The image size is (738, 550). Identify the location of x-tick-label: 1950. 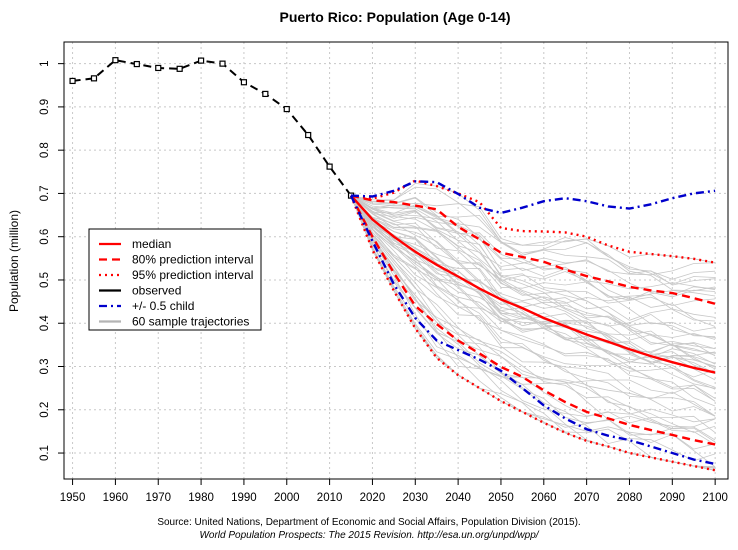
(73, 498).